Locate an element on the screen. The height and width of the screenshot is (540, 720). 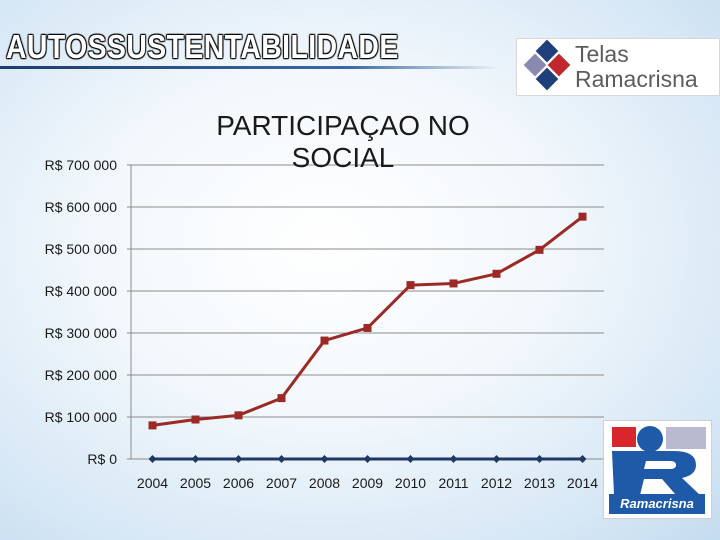
brand-name-line2: Ramacrisna is located at coordinates (636, 79).